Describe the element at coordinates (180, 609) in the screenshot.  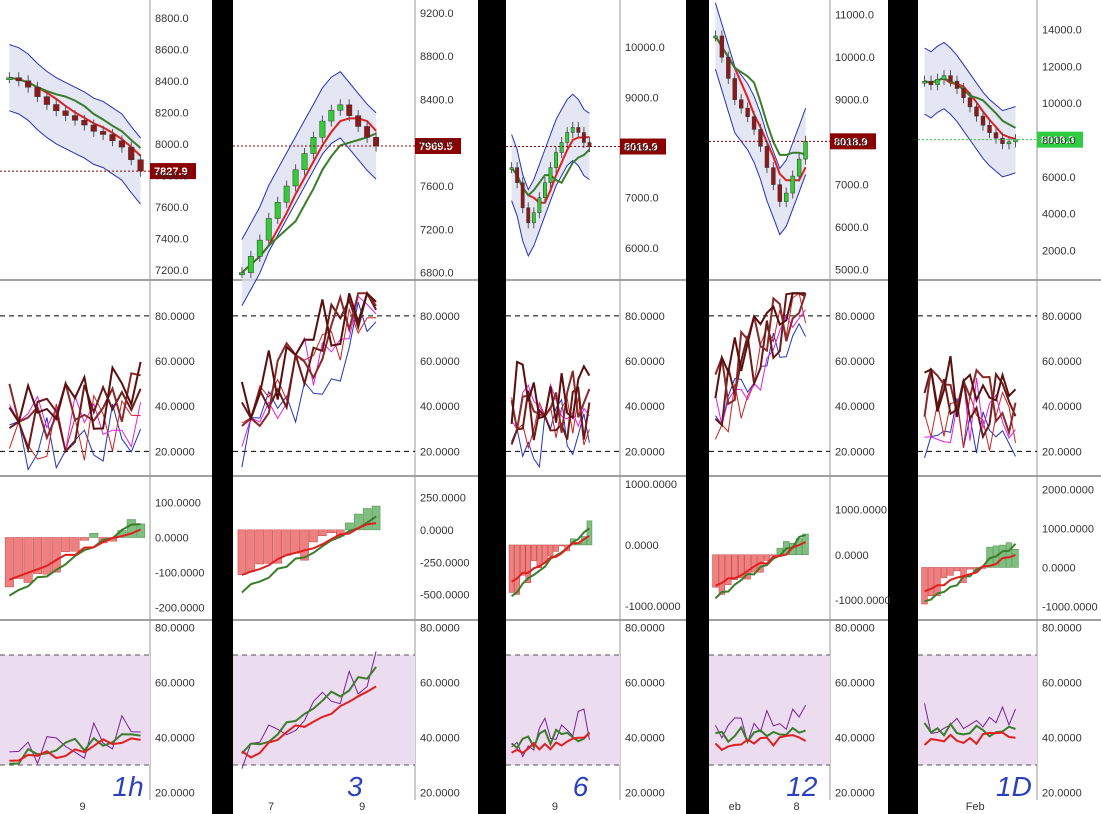
I see `macd-tick-label: -200.0000` at that location.